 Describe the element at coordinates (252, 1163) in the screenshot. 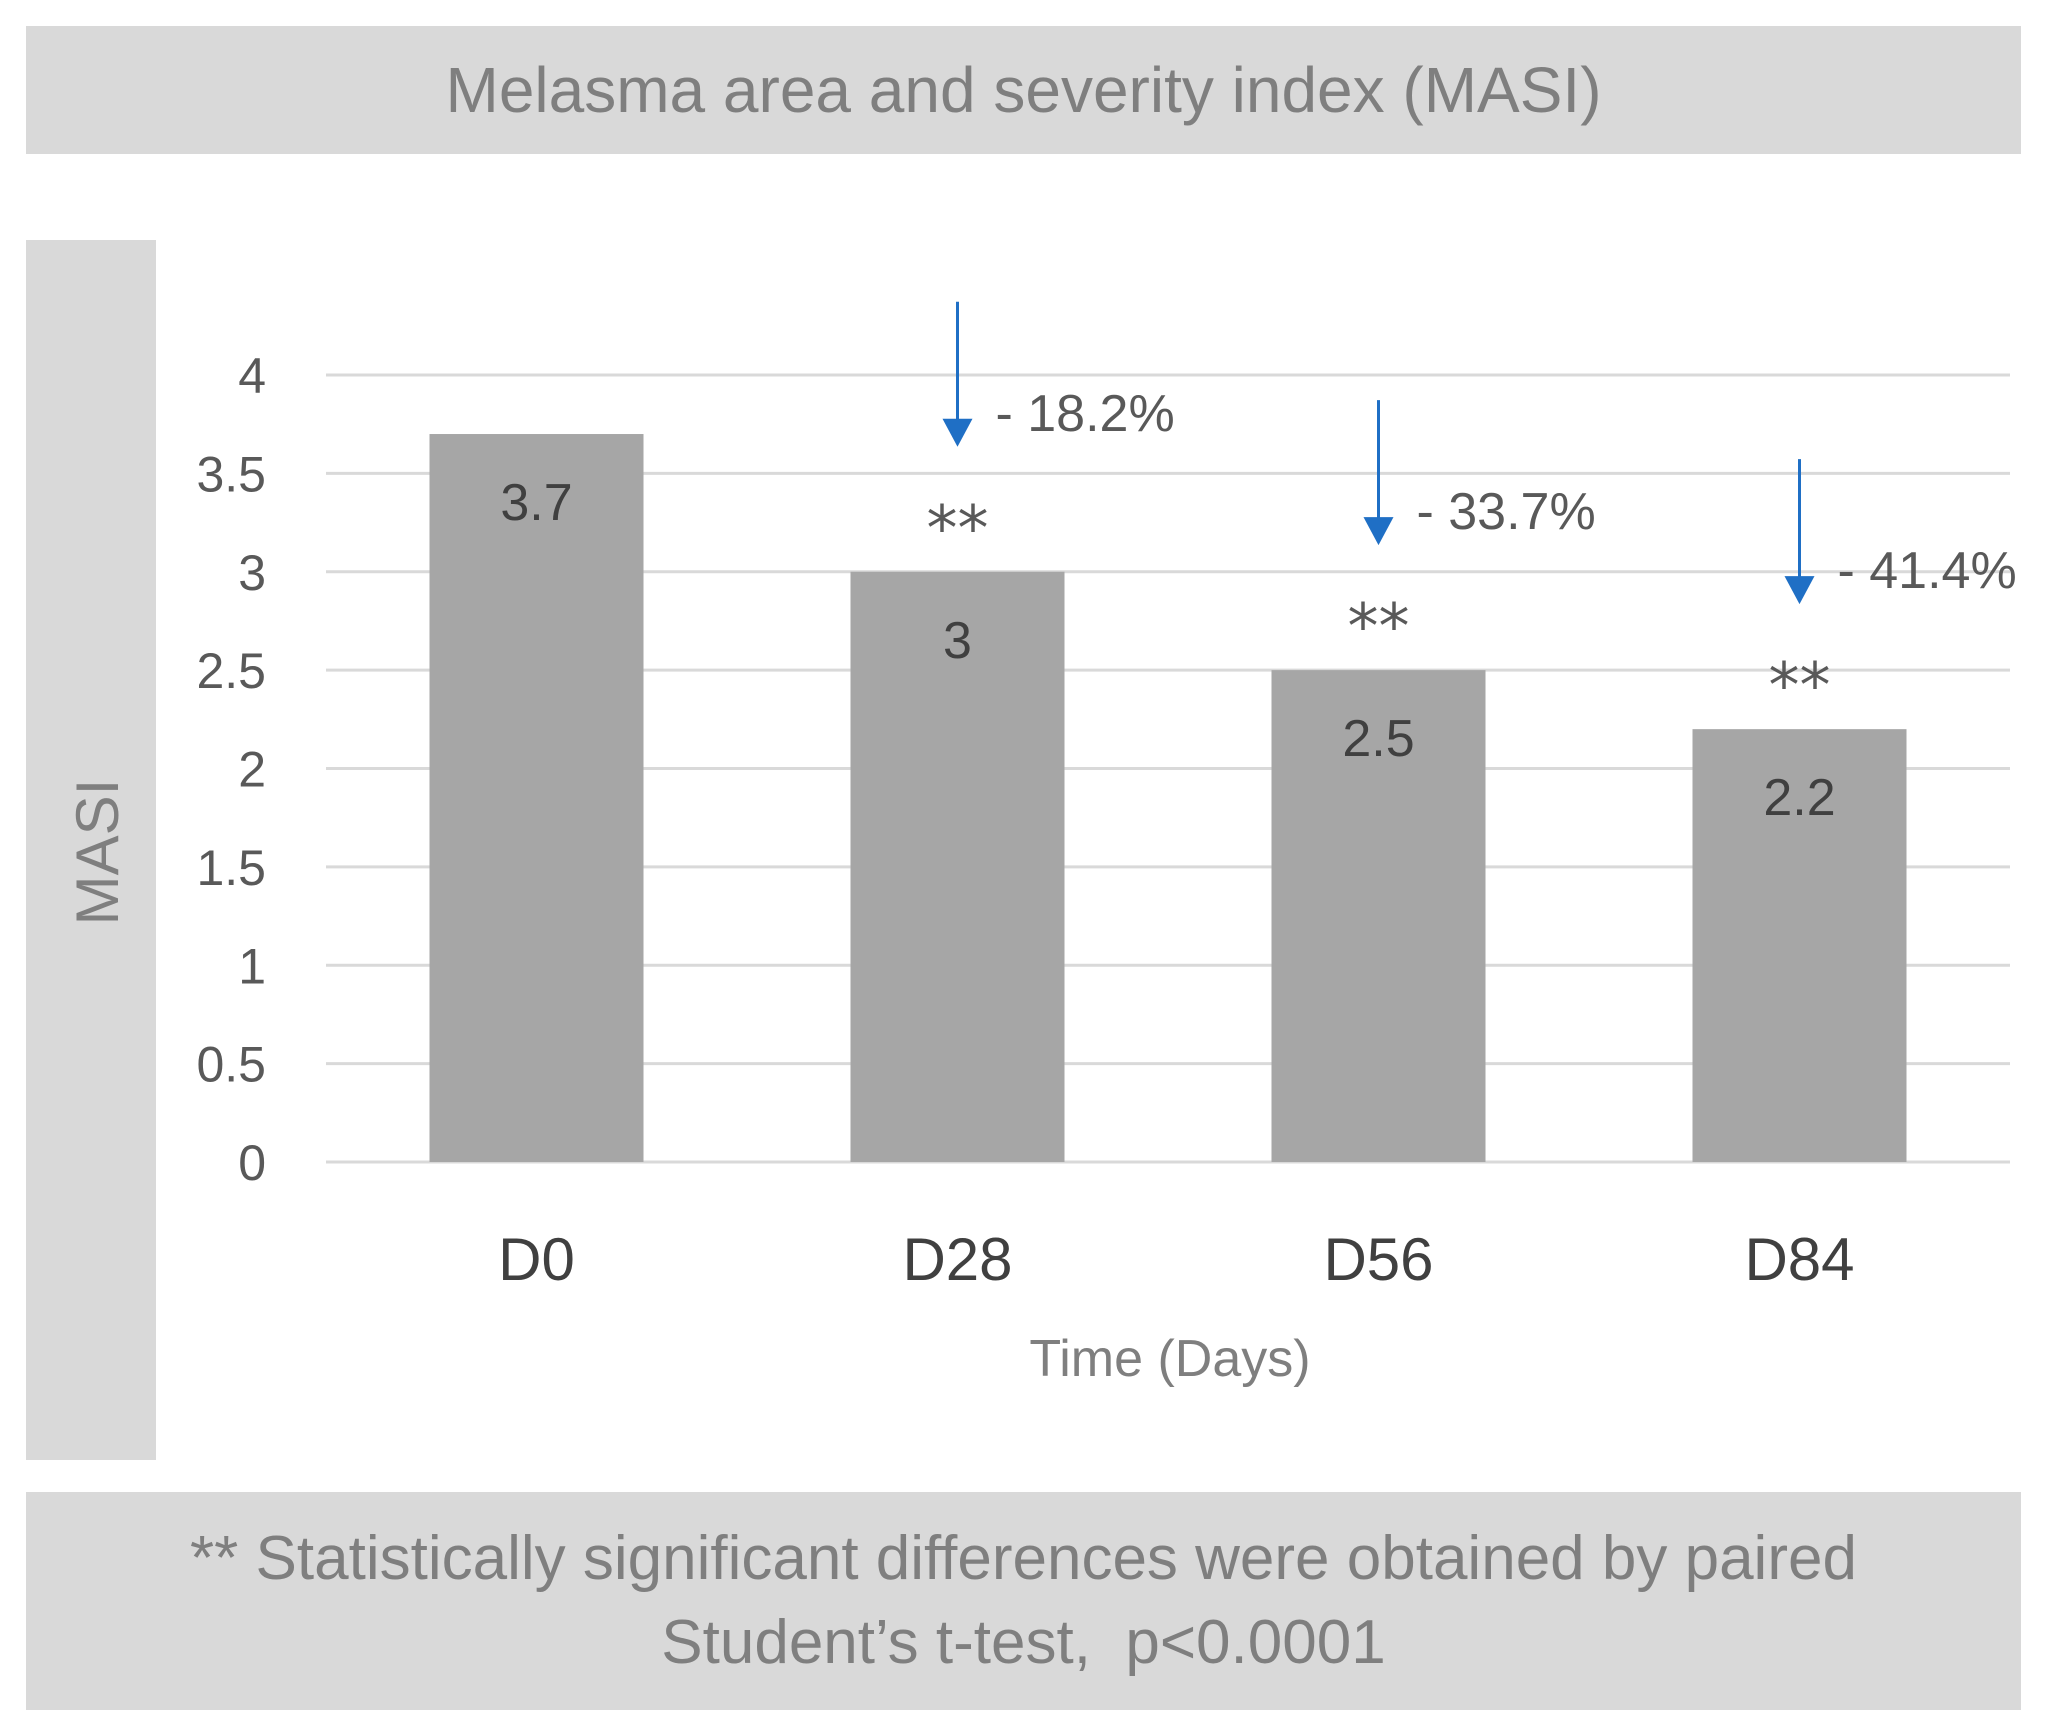

I see `y-tick-label: 0` at that location.